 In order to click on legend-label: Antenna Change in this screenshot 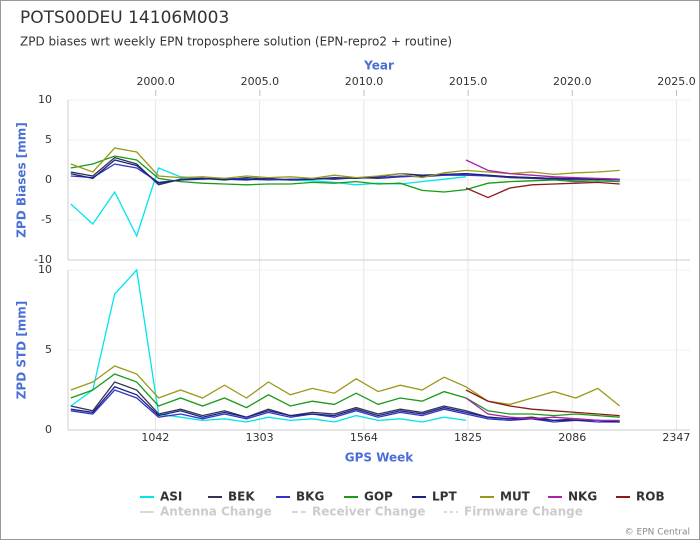, I will do `click(216, 512)`.